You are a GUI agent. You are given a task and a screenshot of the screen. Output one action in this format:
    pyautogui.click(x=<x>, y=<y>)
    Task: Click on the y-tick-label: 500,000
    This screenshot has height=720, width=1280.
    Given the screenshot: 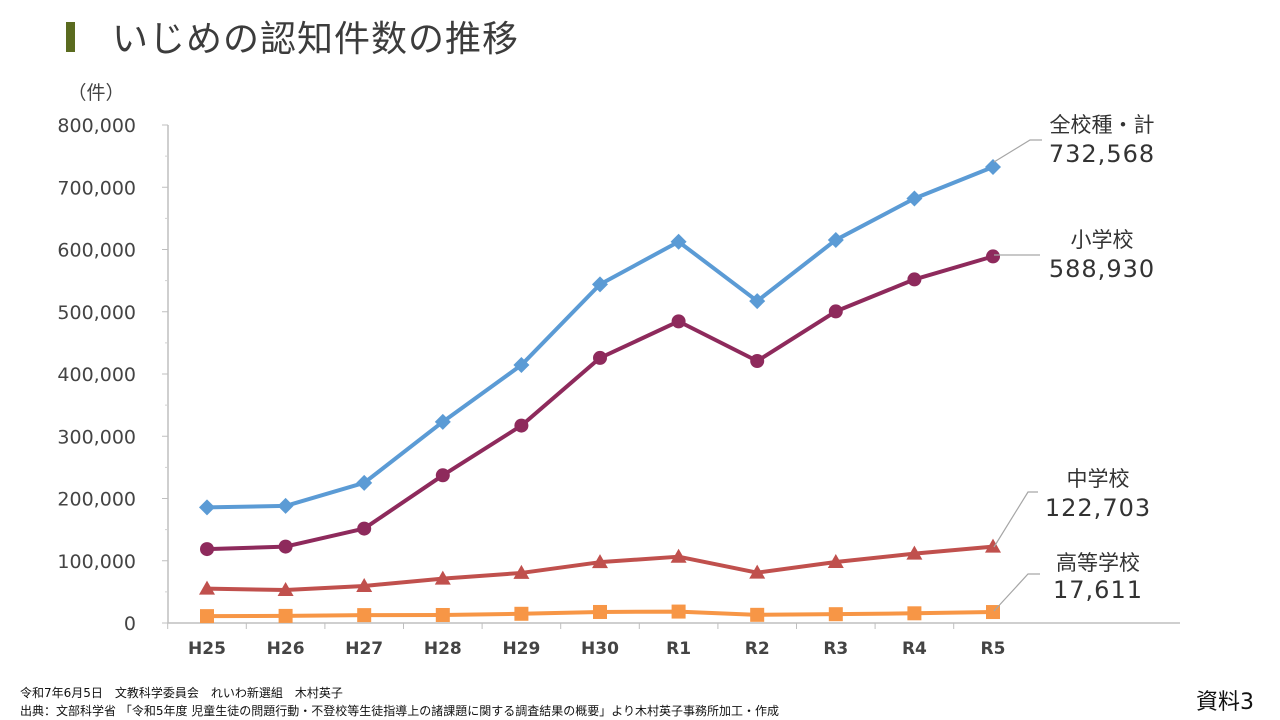 What is the action you would take?
    pyautogui.click(x=96, y=313)
    